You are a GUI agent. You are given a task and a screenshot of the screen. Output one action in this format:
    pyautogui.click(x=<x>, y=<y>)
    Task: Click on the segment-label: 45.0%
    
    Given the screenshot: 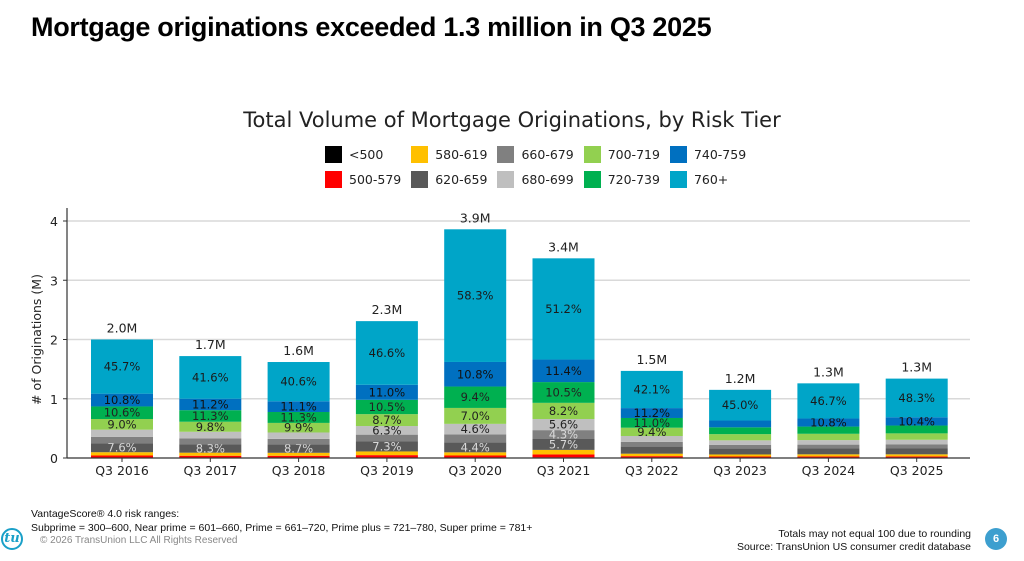 What is the action you would take?
    pyautogui.click(x=740, y=405)
    